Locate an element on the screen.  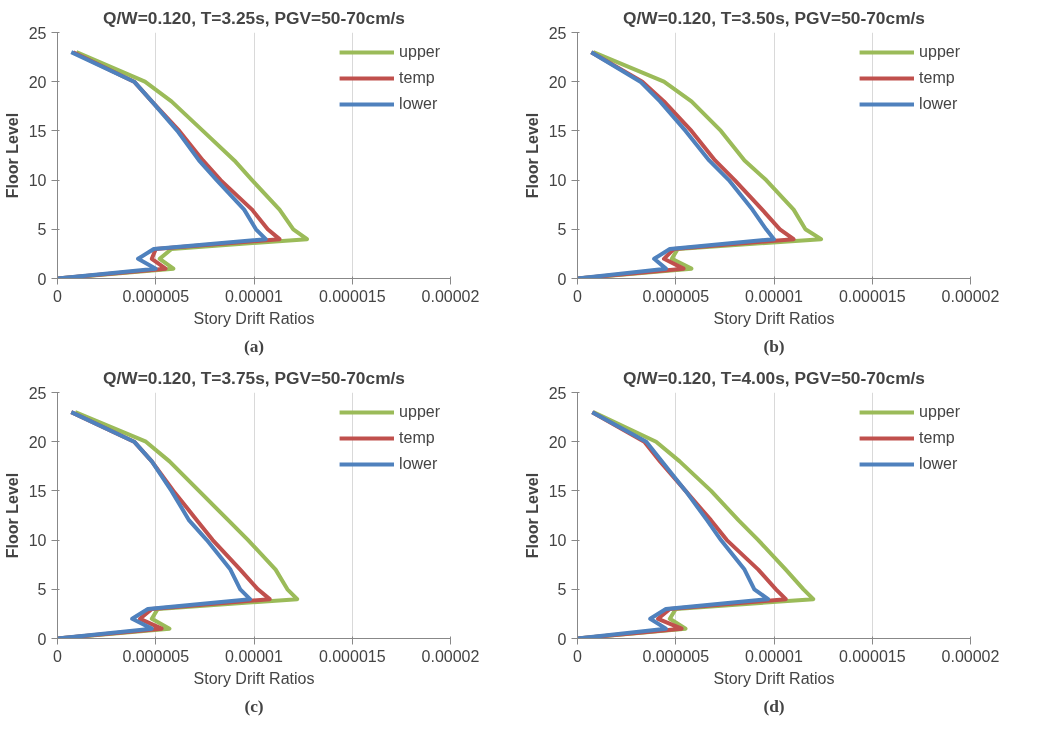
chart-title: Q/W=0.120, T=3.75s, PGV=50-70cm/s is located at coordinates (254, 377).